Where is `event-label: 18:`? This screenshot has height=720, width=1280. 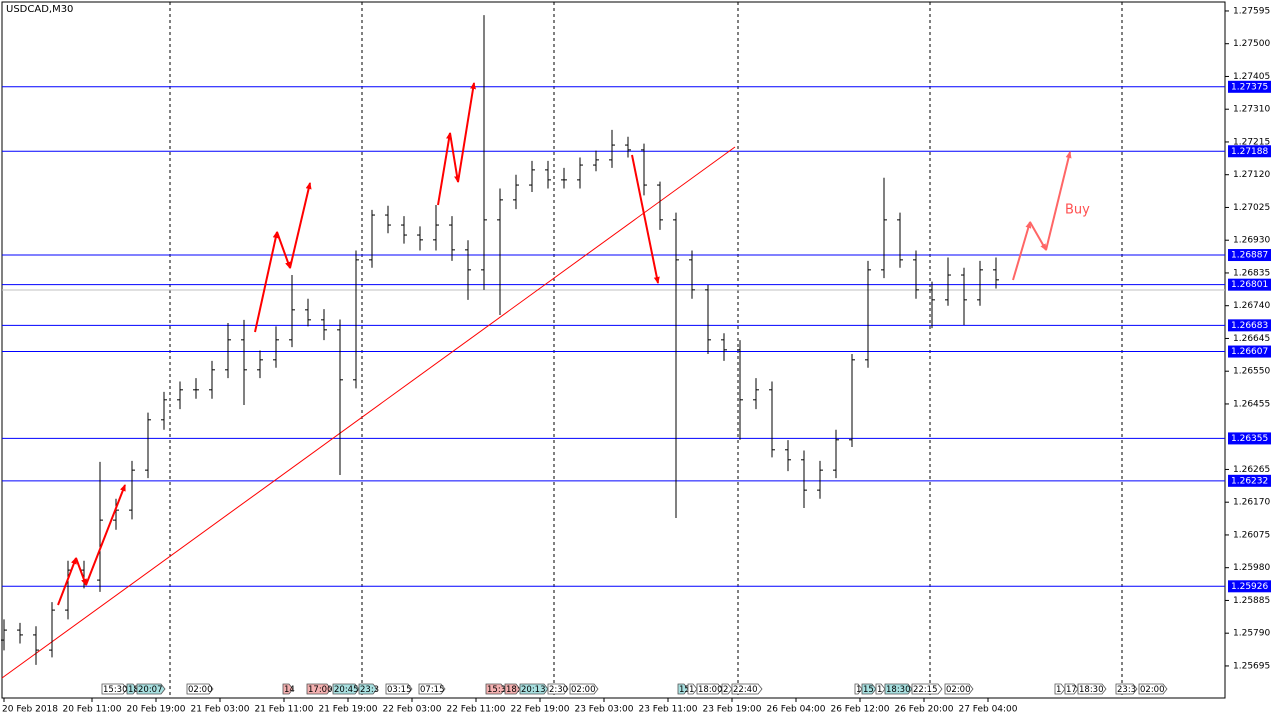 event-label: 18: is located at coordinates (513, 690).